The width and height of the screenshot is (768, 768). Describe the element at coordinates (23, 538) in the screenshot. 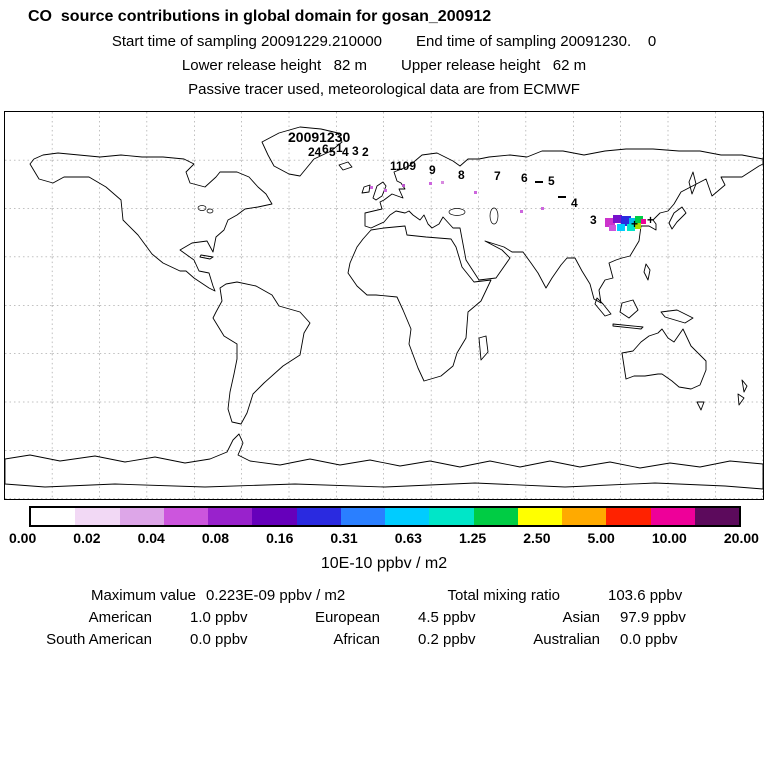

I see `colorbar-tick-label: 0.00` at that location.